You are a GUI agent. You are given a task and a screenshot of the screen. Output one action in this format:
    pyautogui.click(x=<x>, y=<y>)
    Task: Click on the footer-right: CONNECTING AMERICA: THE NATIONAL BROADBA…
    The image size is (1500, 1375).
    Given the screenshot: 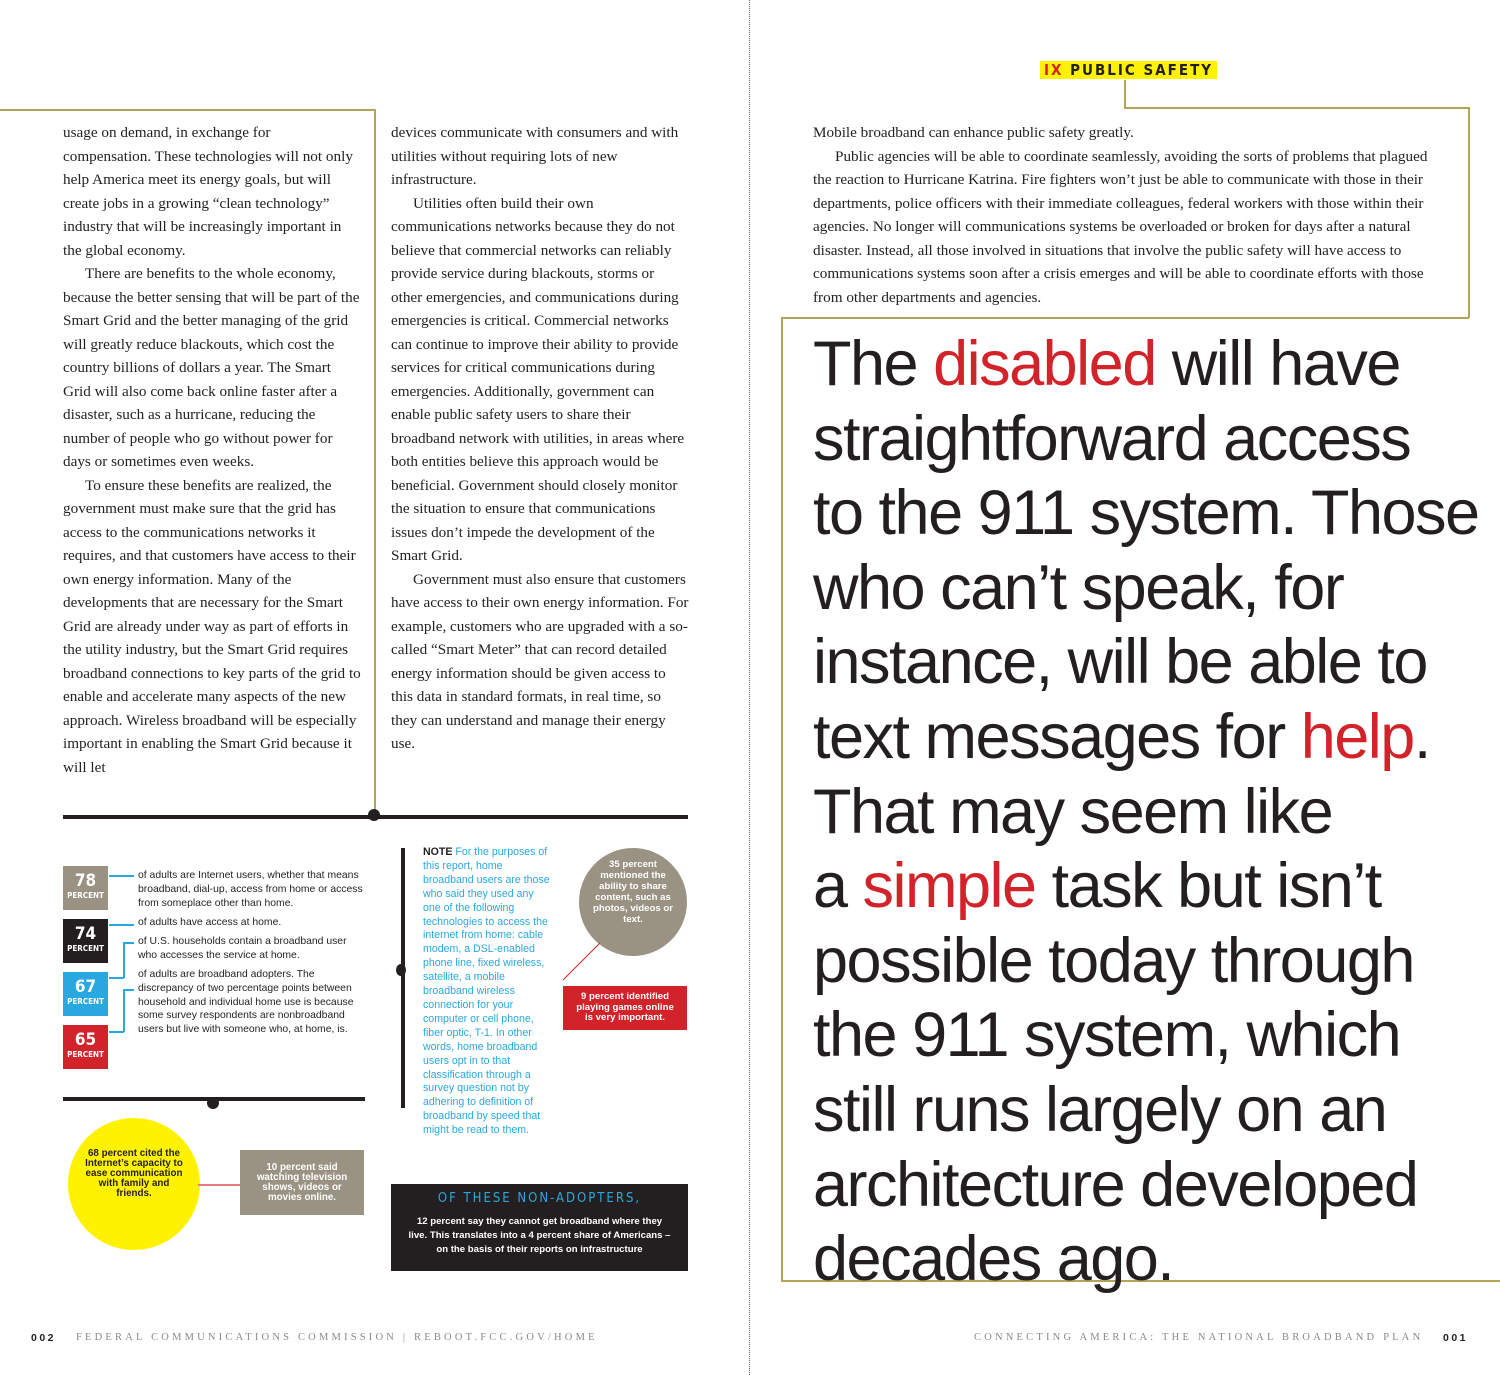 What is the action you would take?
    pyautogui.click(x=1199, y=1337)
    